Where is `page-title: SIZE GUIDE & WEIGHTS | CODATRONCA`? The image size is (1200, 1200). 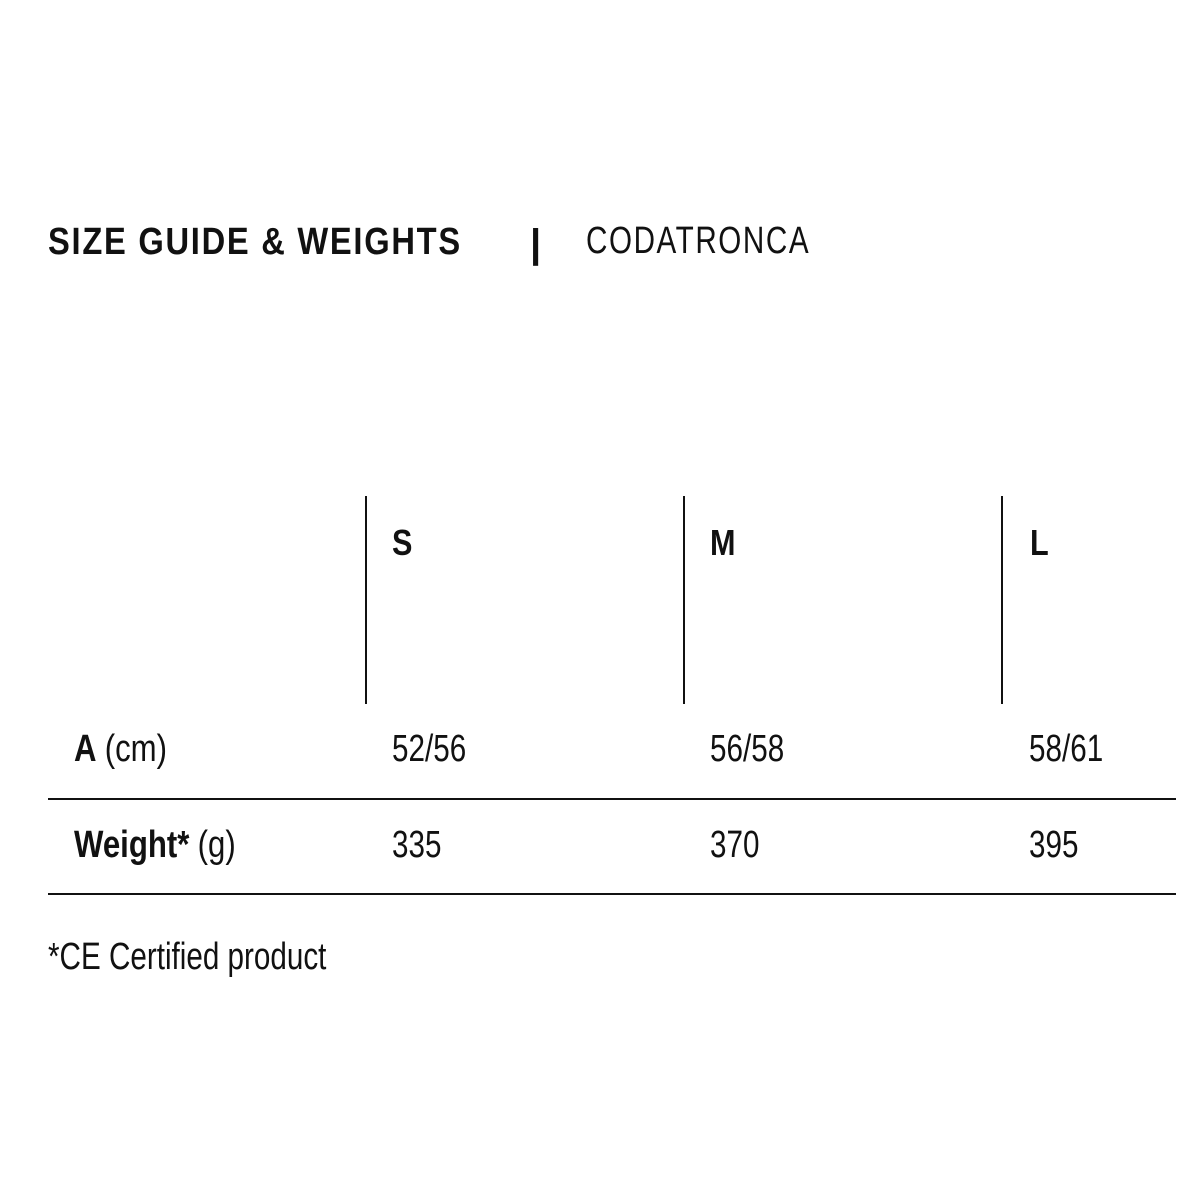
page-title: SIZE GUIDE & WEIGHTS | CODATRONCA is located at coordinates (428, 242).